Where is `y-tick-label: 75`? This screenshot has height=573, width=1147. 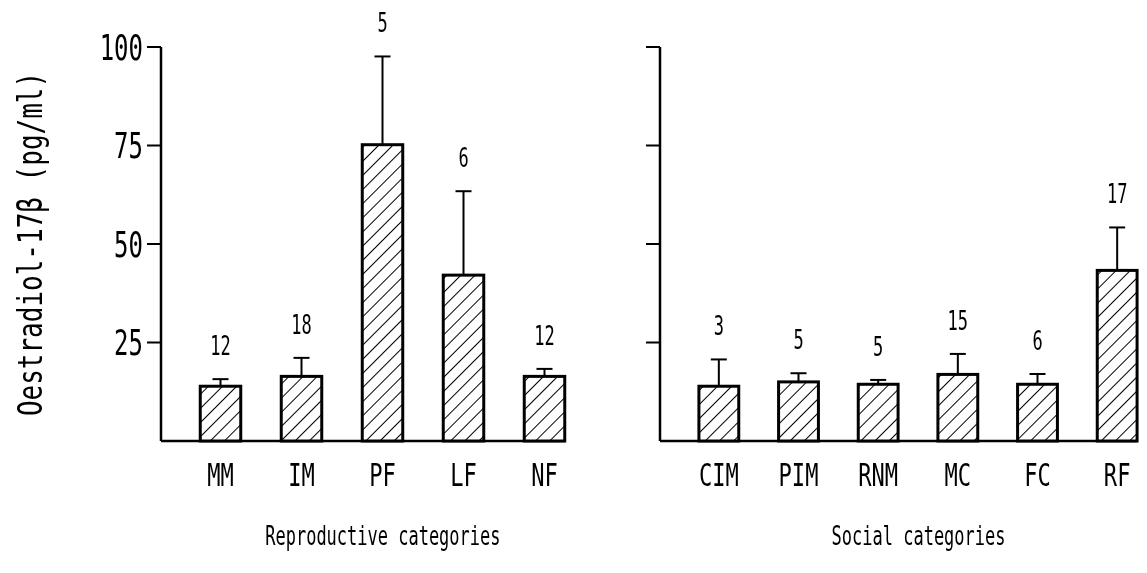
y-tick-label: 75 is located at coordinates (128, 146).